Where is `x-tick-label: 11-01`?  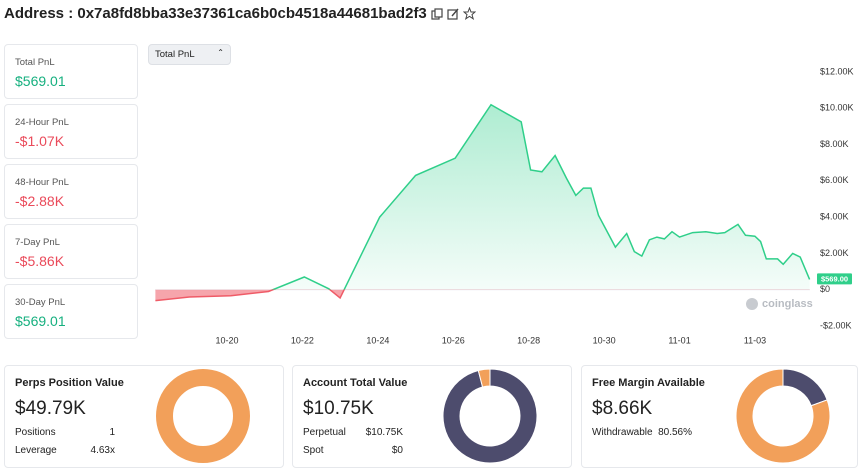
x-tick-label: 11-01 is located at coordinates (679, 340).